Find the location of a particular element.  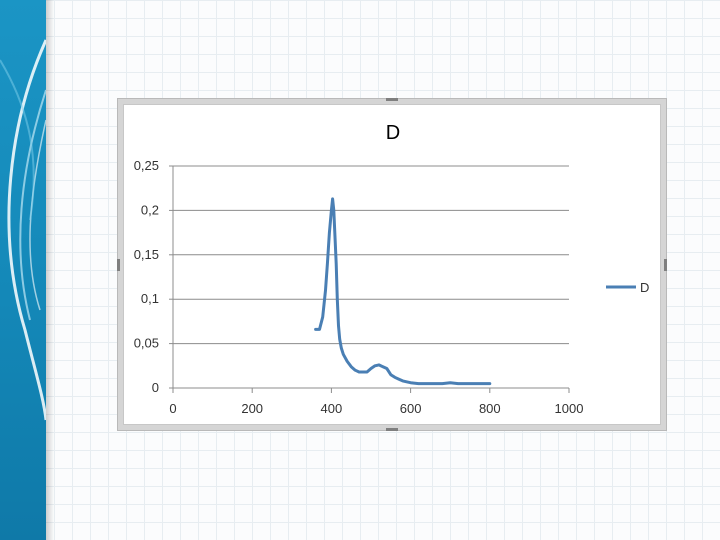

series-lines is located at coordinates (403, 291).